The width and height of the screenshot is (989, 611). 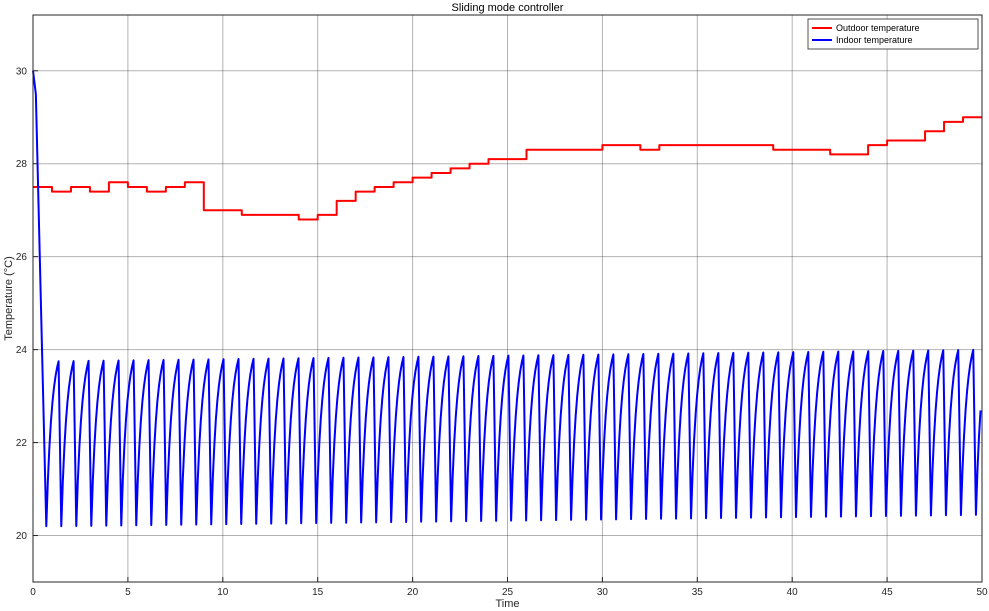 I want to click on x-tick-label: 10, so click(x=223, y=592).